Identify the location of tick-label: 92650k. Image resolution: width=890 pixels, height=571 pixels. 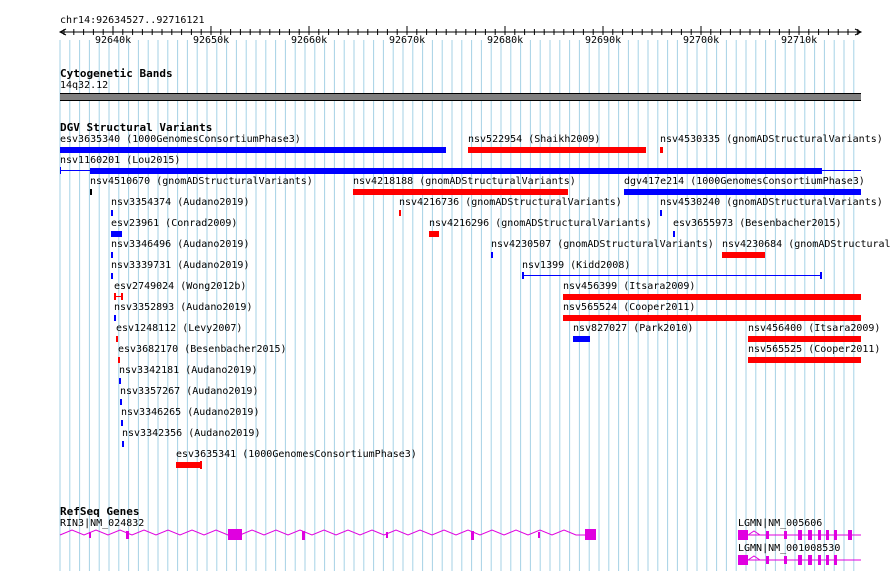
(211, 40).